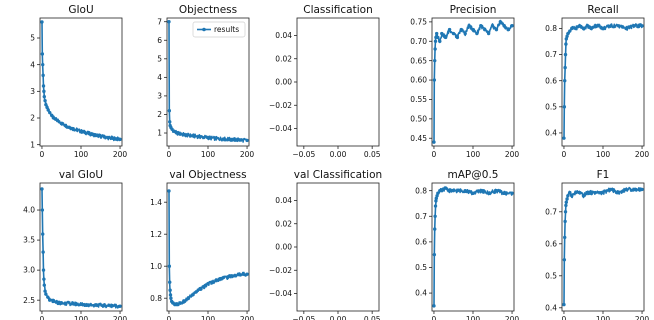  What do you see at coordinates (80, 10) in the screenshot?
I see `panel-title: GIoU` at bounding box center [80, 10].